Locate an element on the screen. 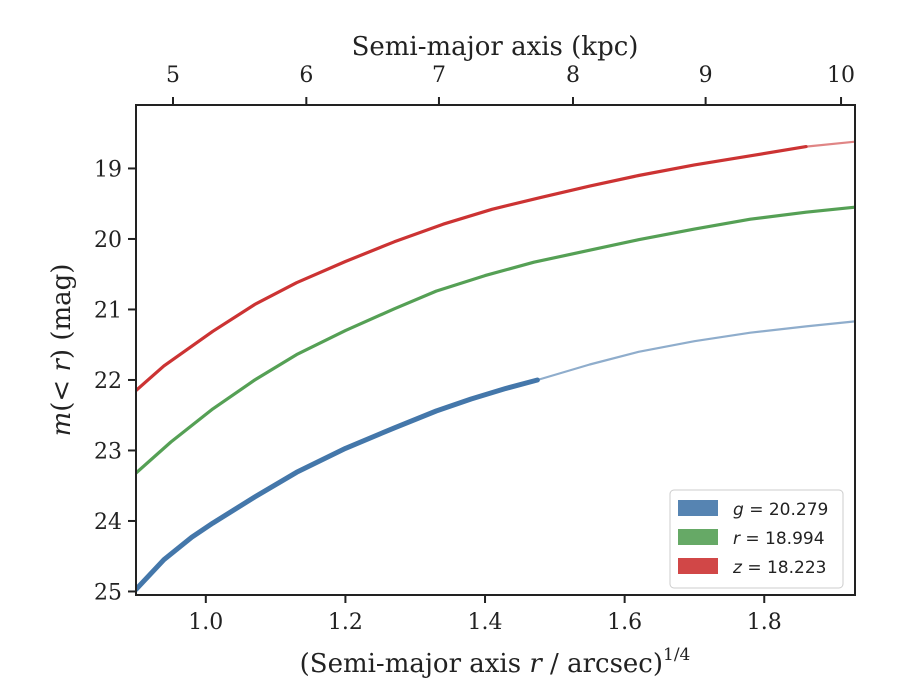  y-tick-label: 23 is located at coordinates (108, 451).